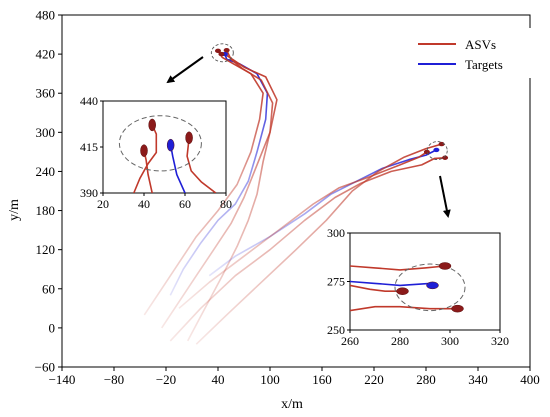  Describe the element at coordinates (226, 204) in the screenshot. I see `inset-x-tick-label: 80` at that location.